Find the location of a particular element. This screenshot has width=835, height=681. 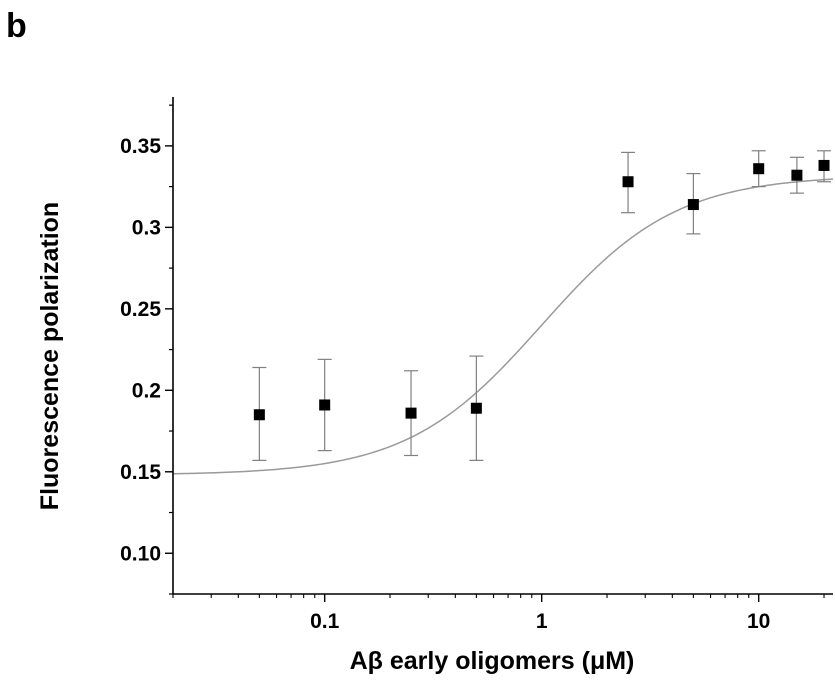

x-tick-label: 10 is located at coordinates (758, 621).